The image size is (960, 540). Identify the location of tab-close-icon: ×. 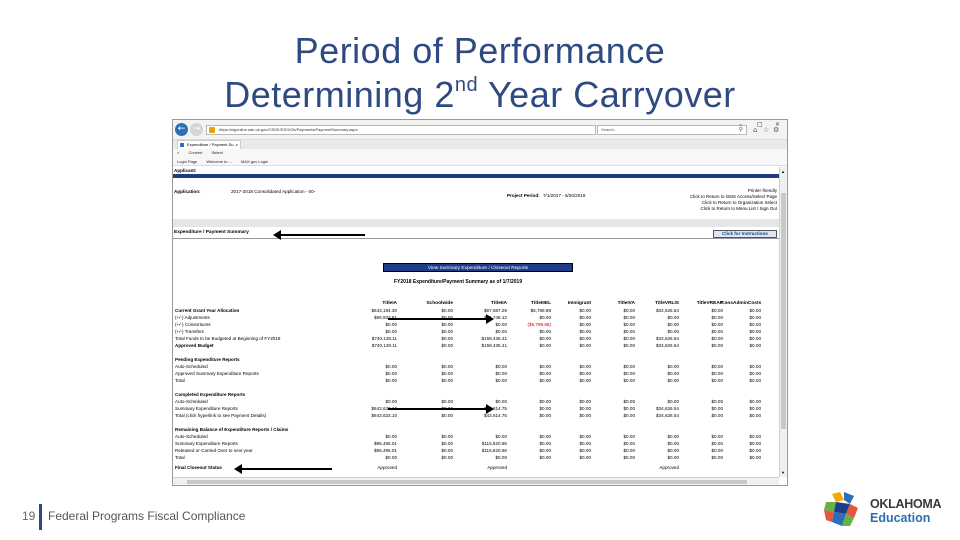
(236, 144).